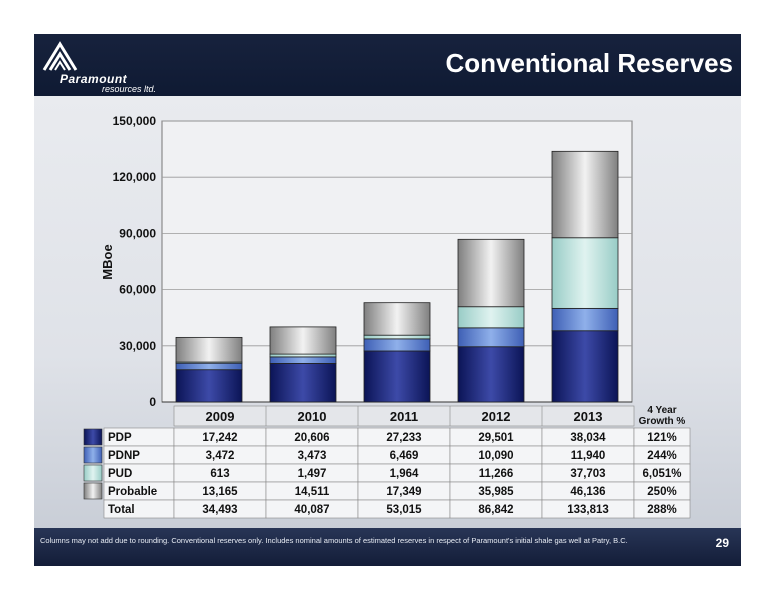 This screenshot has width=776, height=600. Describe the element at coordinates (312, 416) in the screenshot. I see `table-year-header: 2010` at that location.